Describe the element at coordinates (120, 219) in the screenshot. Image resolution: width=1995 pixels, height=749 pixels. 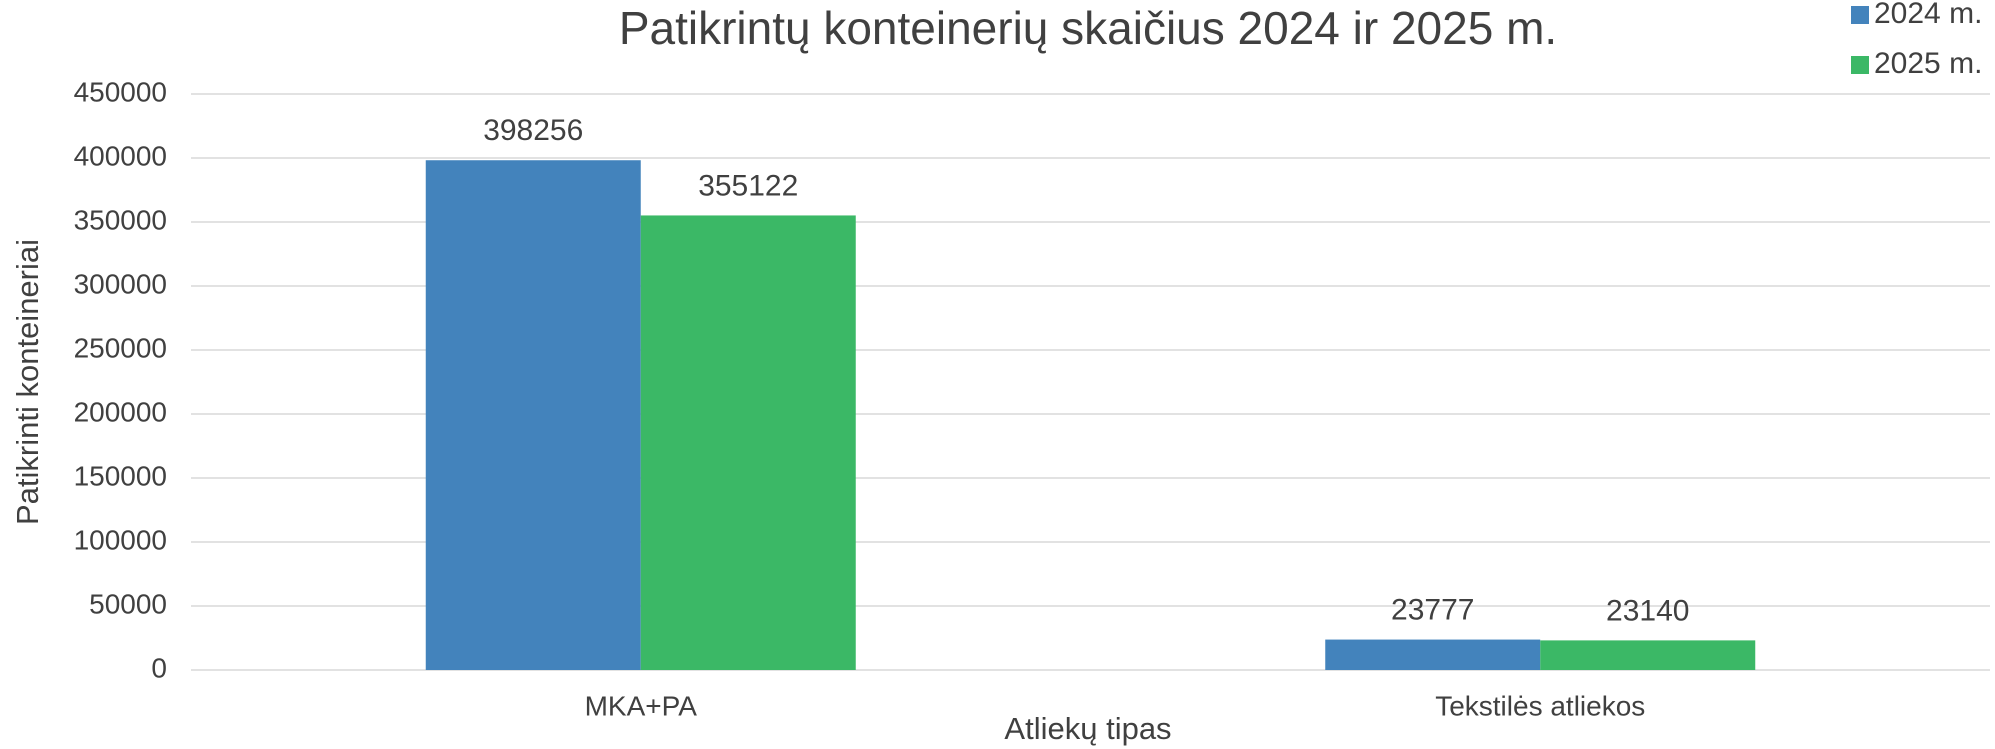
I see `y-tick-label: 350000` at that location.